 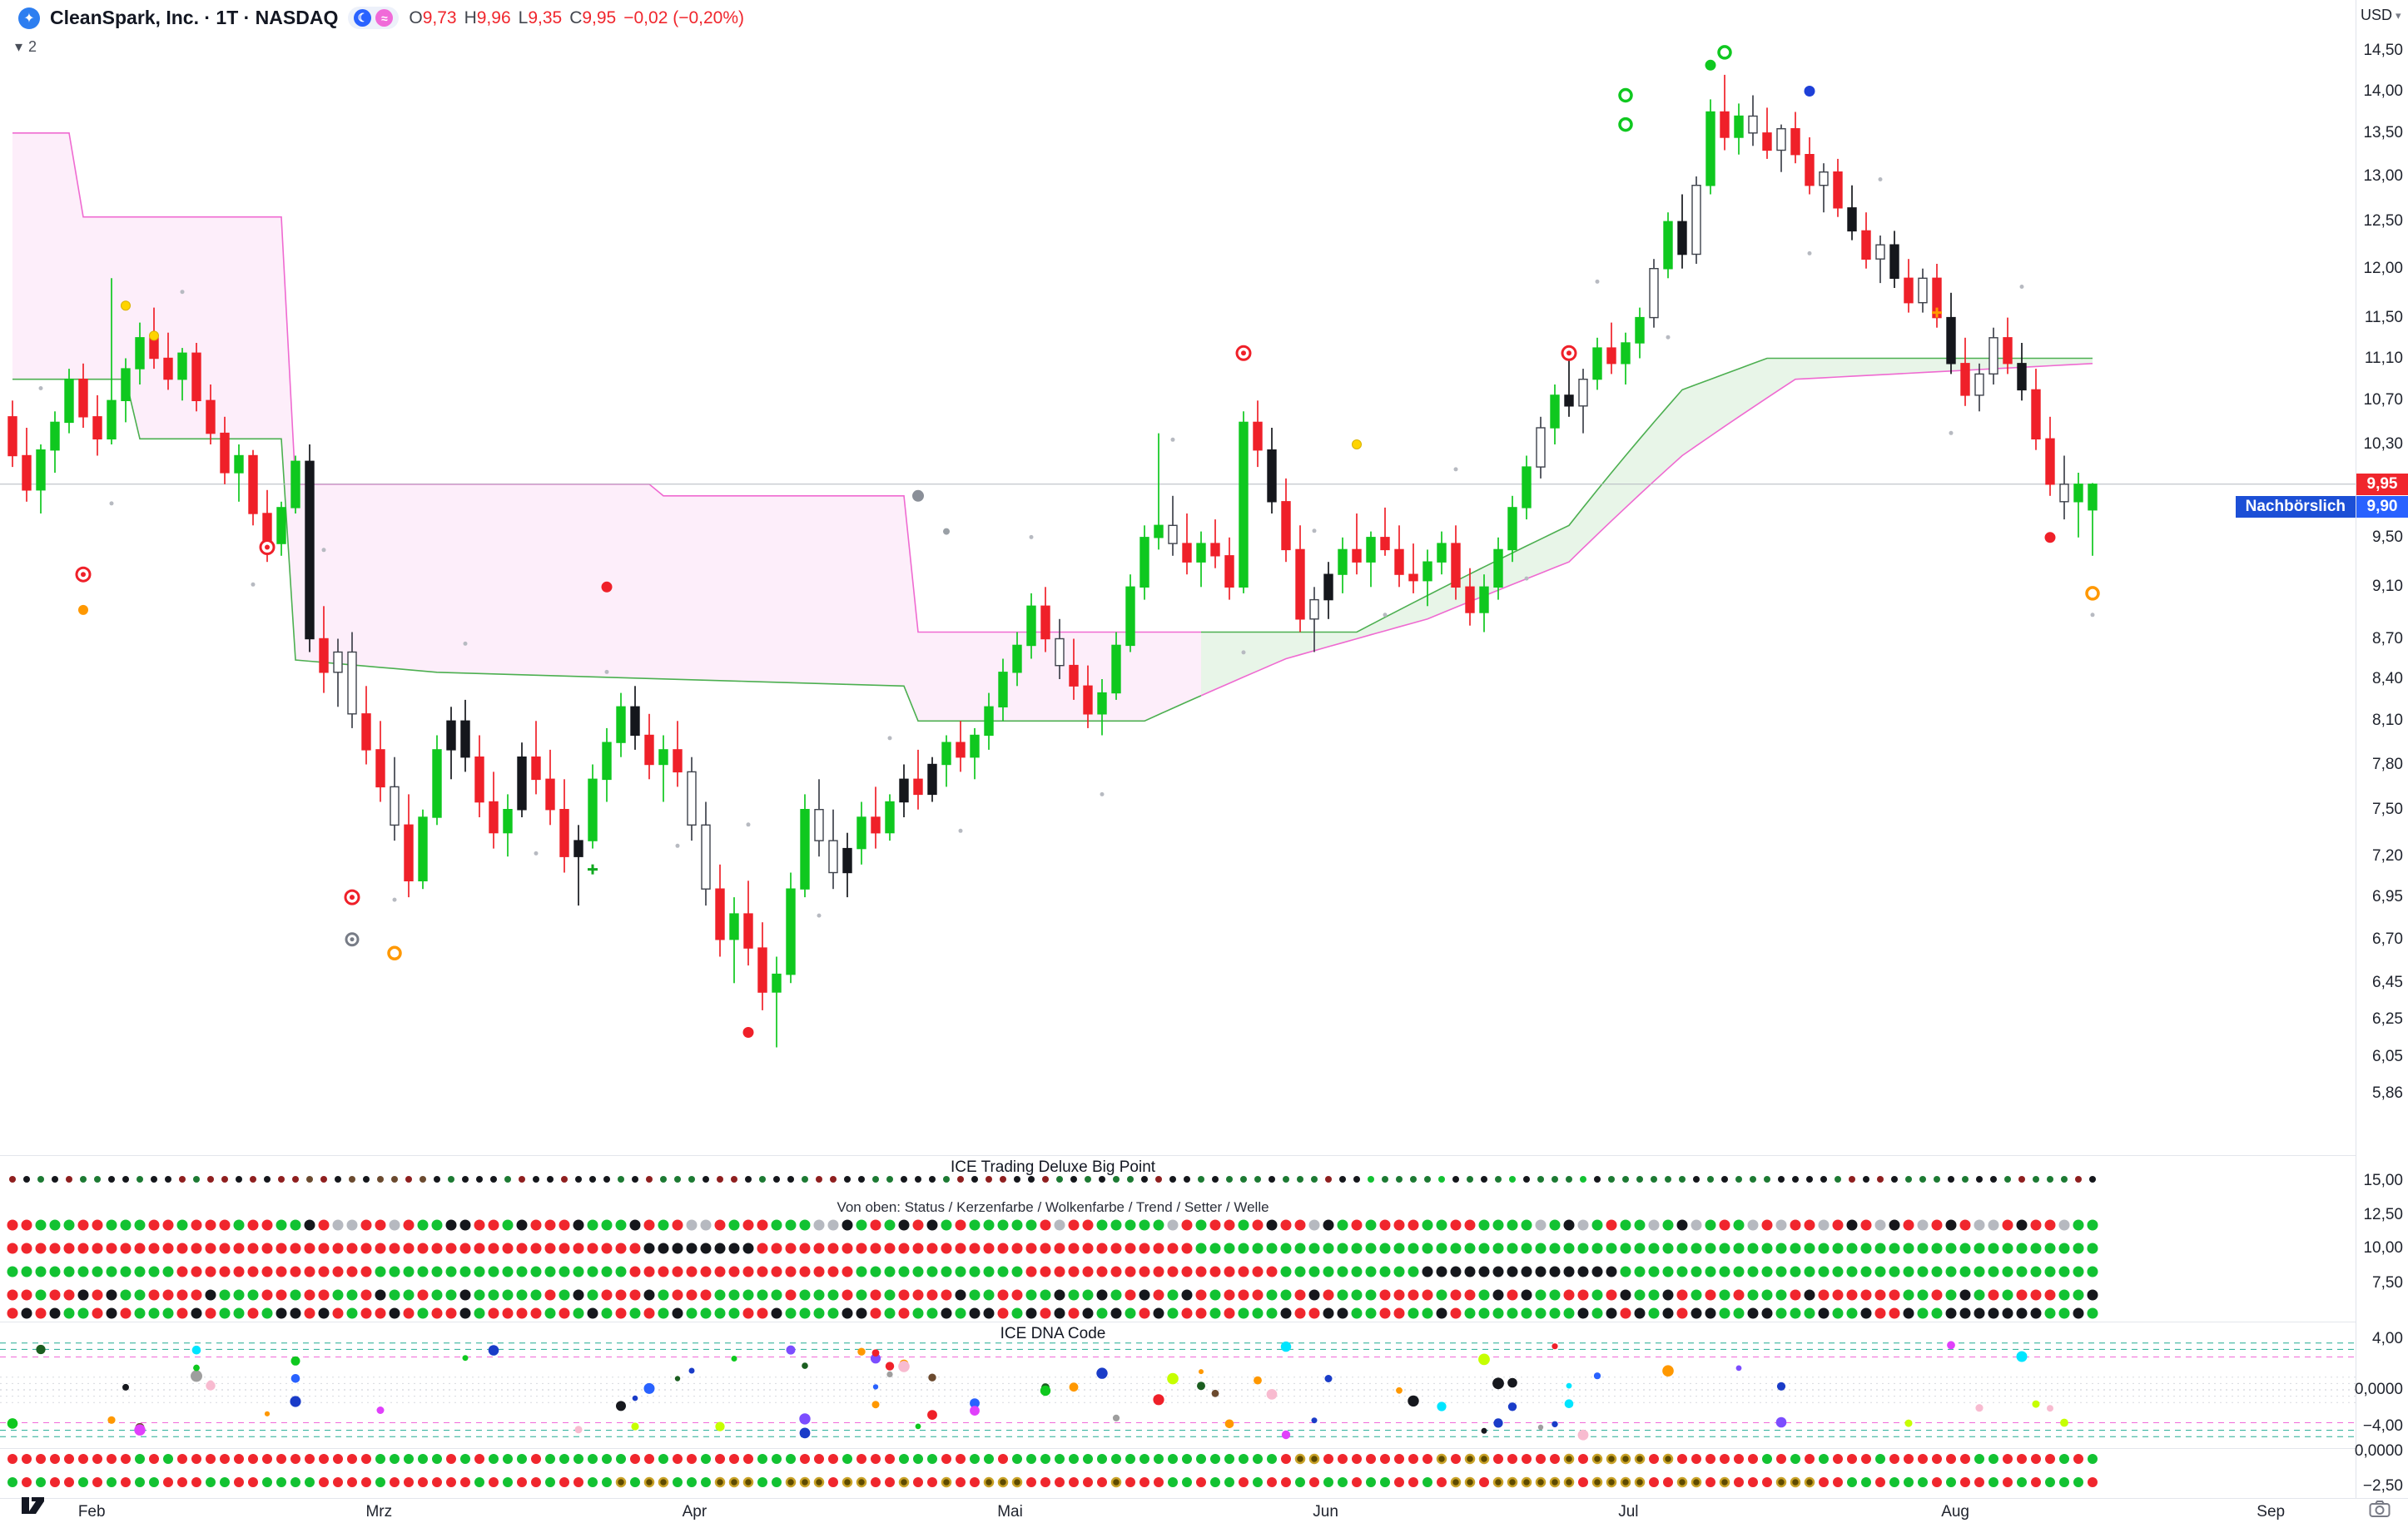 What do you see at coordinates (2380, 1511) in the screenshot?
I see `camera-icon` at bounding box center [2380, 1511].